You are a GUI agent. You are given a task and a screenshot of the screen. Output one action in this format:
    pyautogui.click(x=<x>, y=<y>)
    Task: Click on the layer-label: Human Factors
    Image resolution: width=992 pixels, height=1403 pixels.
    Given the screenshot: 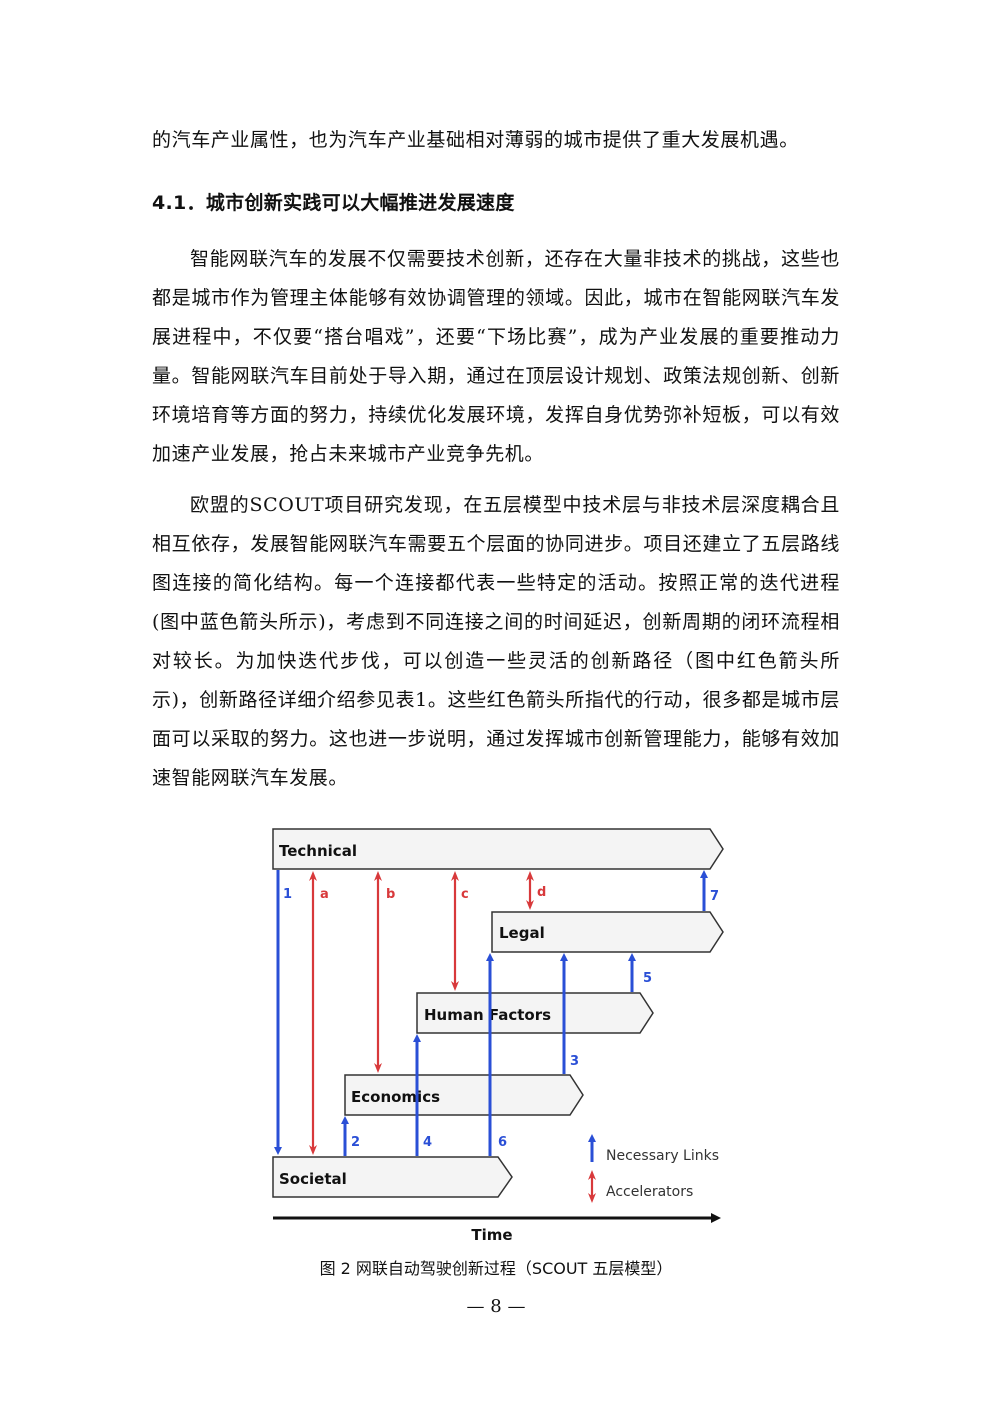 What is the action you would take?
    pyautogui.click(x=487, y=1015)
    